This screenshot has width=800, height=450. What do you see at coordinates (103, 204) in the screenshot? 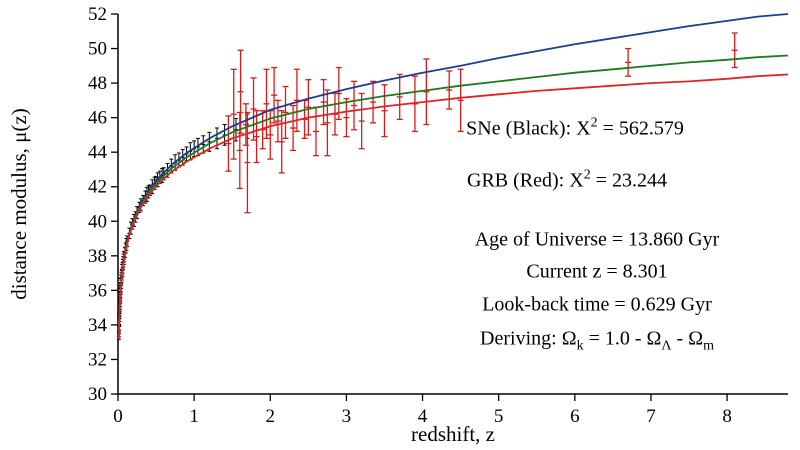
I see `y-tick-labels: 30 32 34 36 38 40 42 44 46 48 50 52` at bounding box center [103, 204].